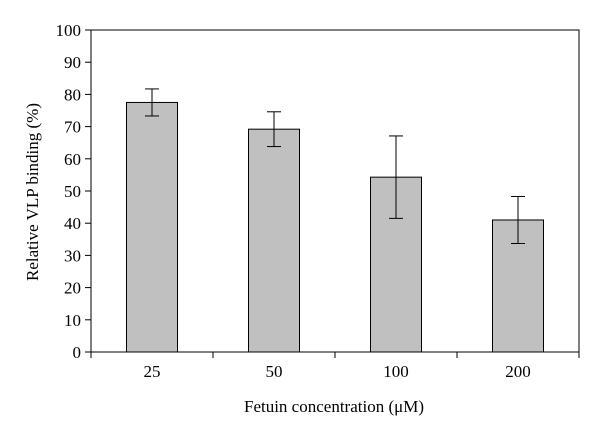 The width and height of the screenshot is (600, 434). I want to click on y-tick-label: 0, so click(77, 352).